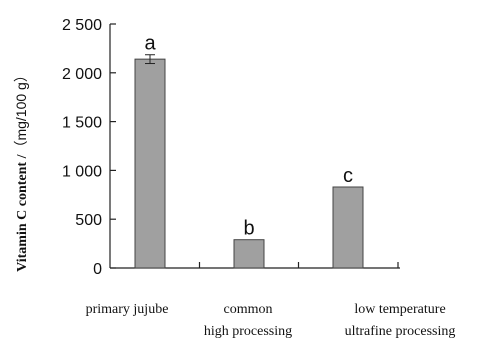  Describe the element at coordinates (127, 309) in the screenshot. I see `x-tick-label: primary jujube` at that location.